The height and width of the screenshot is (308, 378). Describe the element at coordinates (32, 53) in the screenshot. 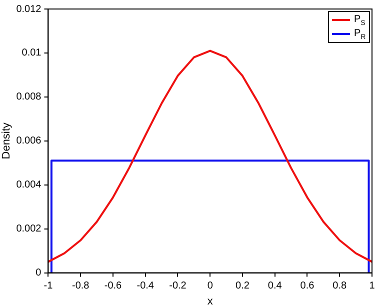

I see `y-tick-label: 0.01` at that location.